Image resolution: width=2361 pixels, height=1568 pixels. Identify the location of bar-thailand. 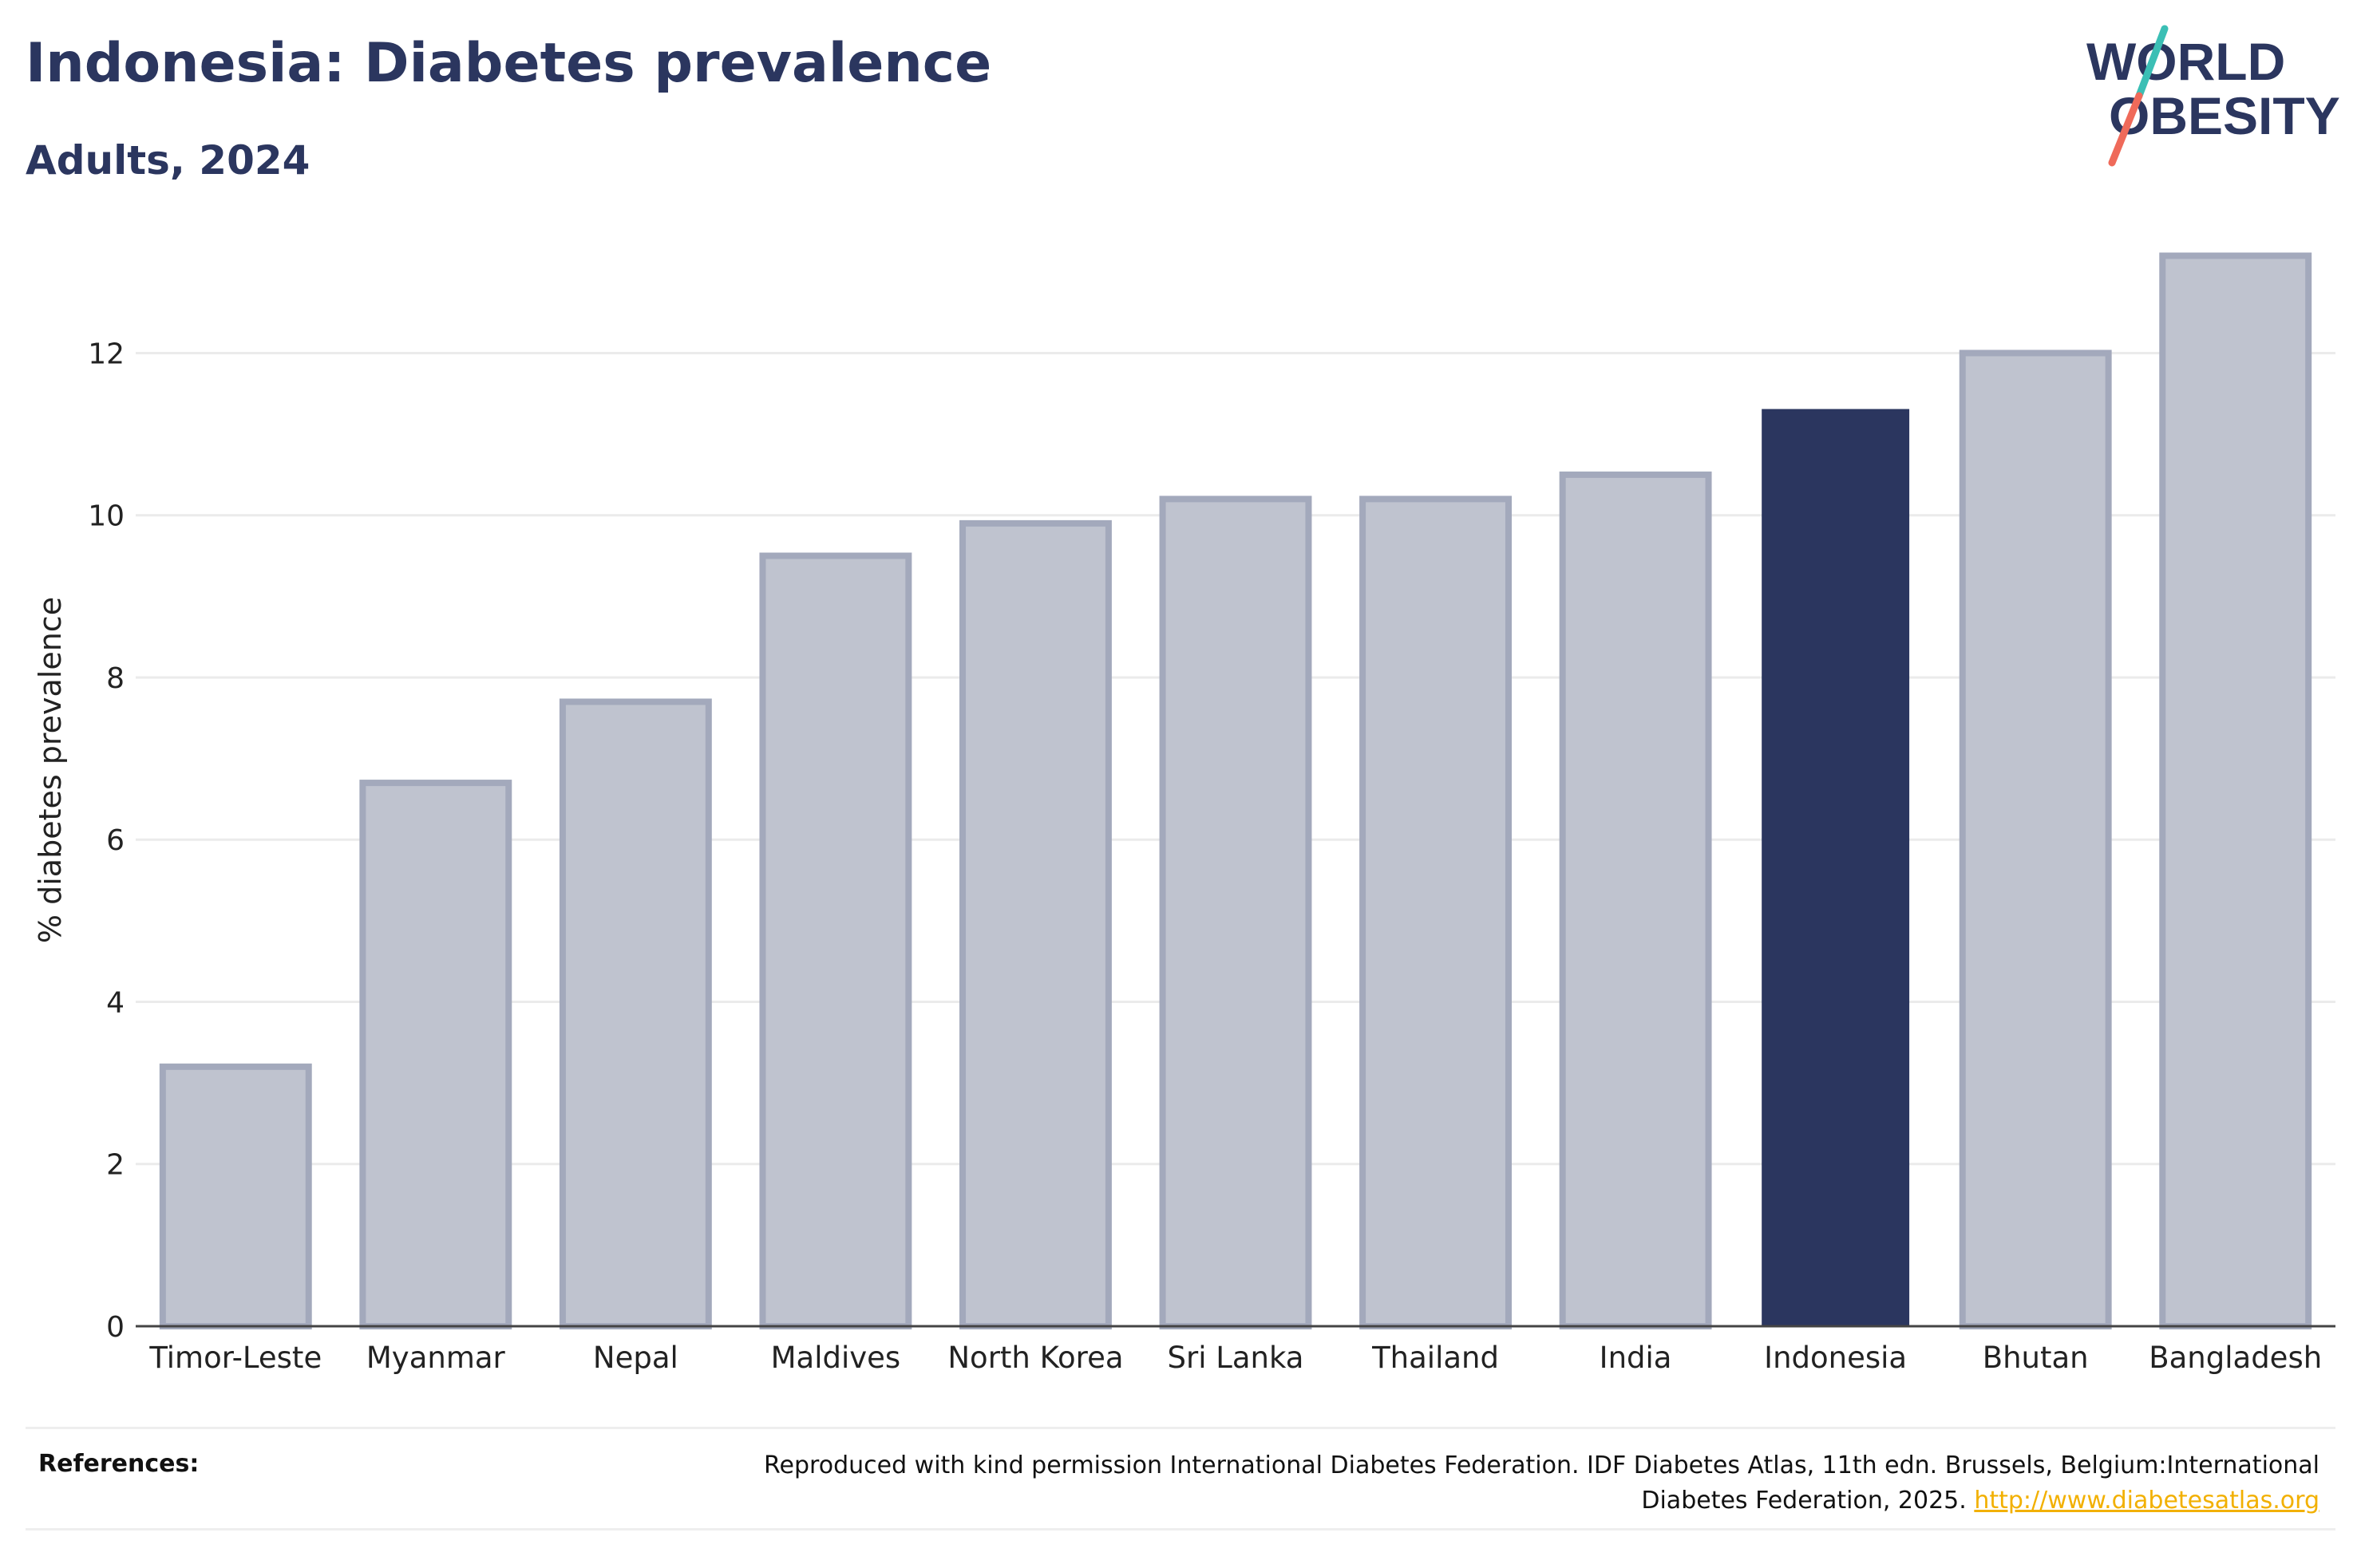
(1435, 912).